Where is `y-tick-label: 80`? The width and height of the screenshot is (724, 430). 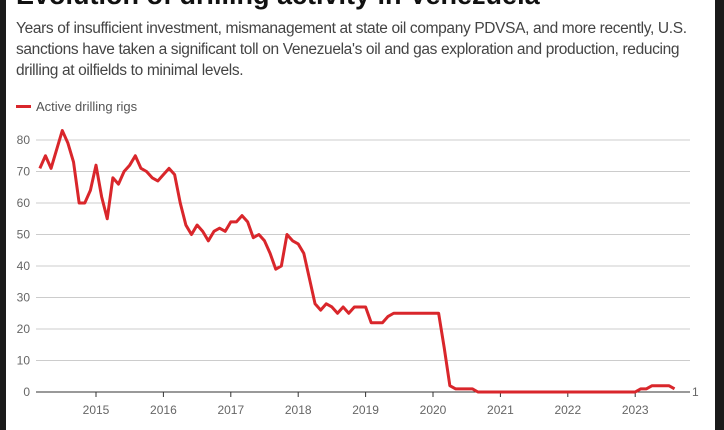
y-tick-label: 80 is located at coordinates (24, 140).